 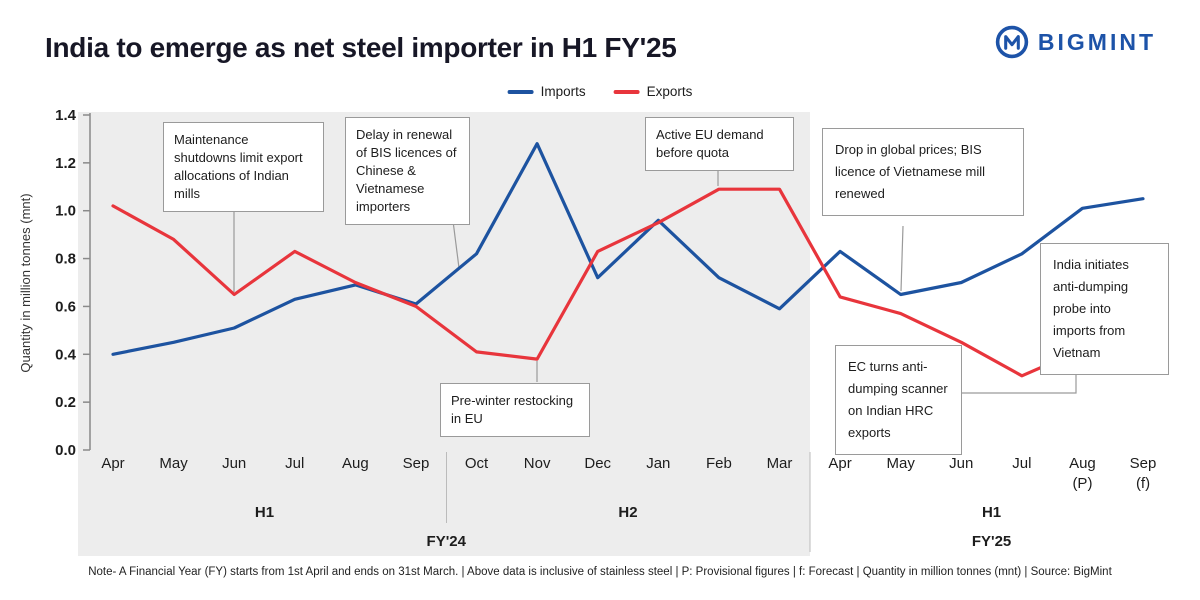 What do you see at coordinates (66, 115) in the screenshot?
I see `svg-text: 1.4` at bounding box center [66, 115].